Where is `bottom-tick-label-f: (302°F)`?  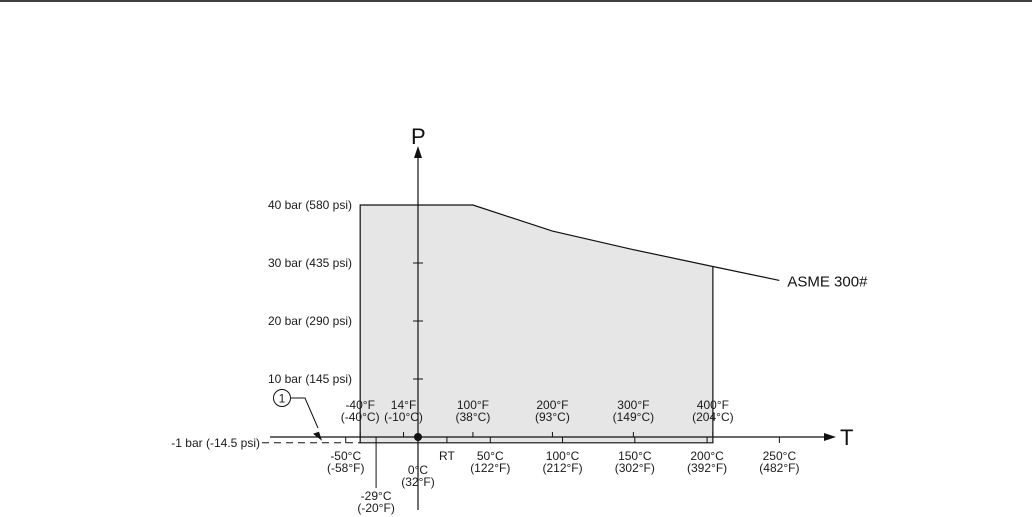 bottom-tick-label-f: (302°F) is located at coordinates (635, 468).